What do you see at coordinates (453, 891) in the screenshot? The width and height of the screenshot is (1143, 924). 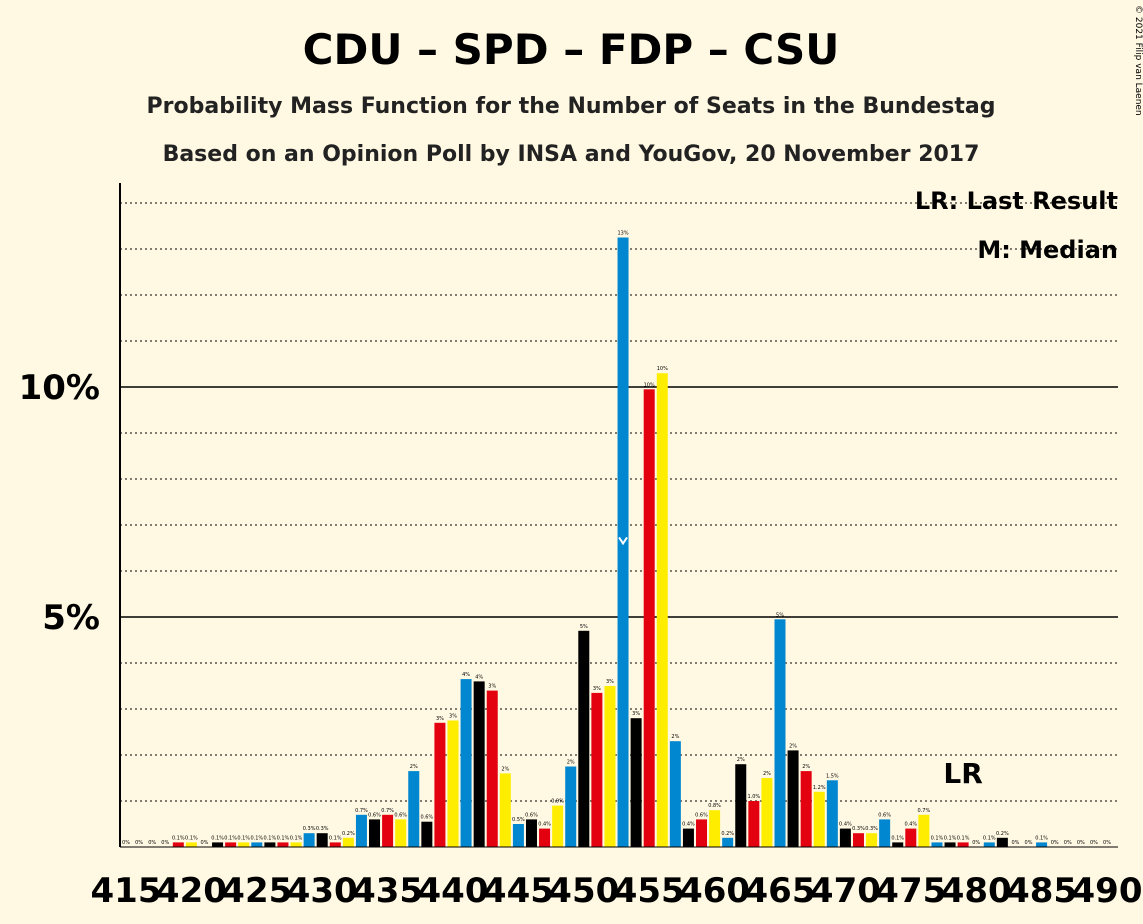 I see `x-tick-label: 440` at bounding box center [453, 891].